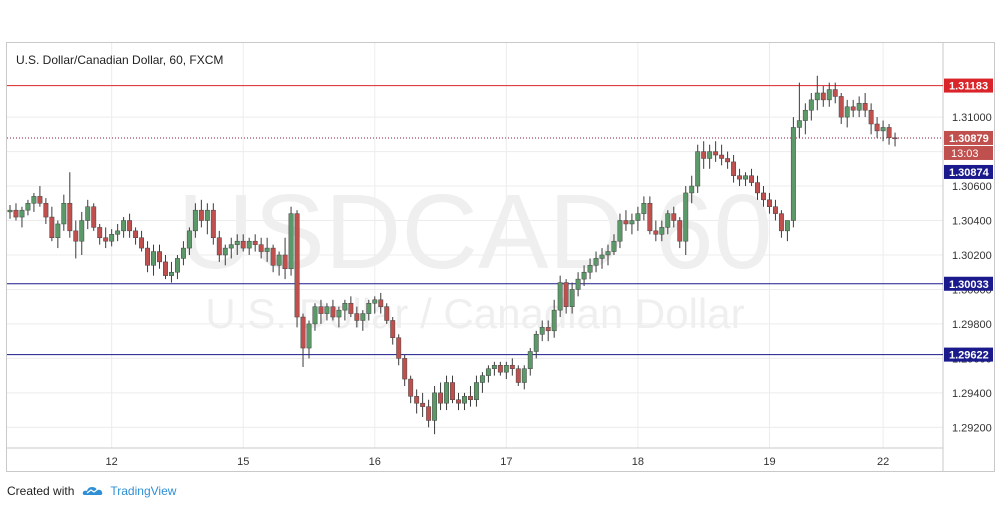  I want to click on bid-price-label-bg, so click(968, 171).